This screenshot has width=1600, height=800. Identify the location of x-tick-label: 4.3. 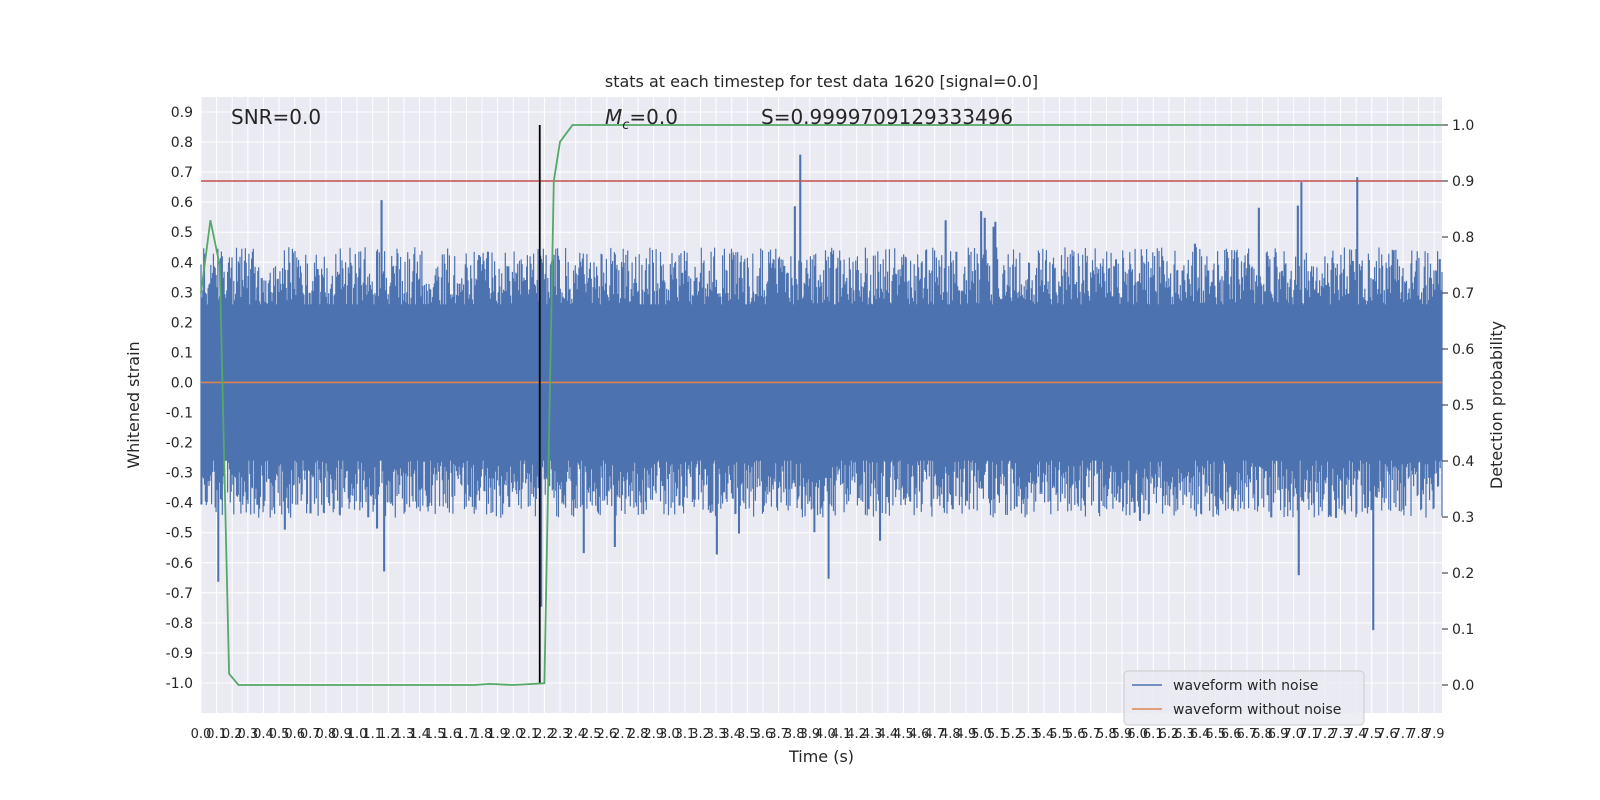
(872, 734).